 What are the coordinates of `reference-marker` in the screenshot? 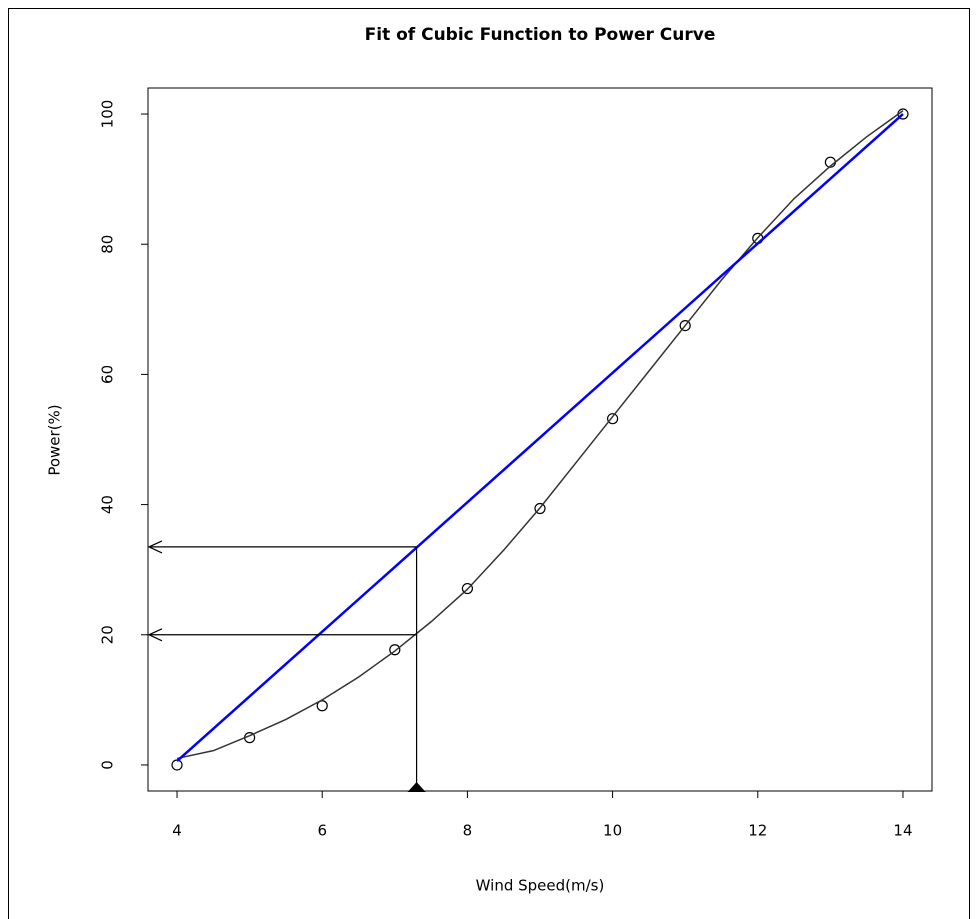 It's located at (416, 787).